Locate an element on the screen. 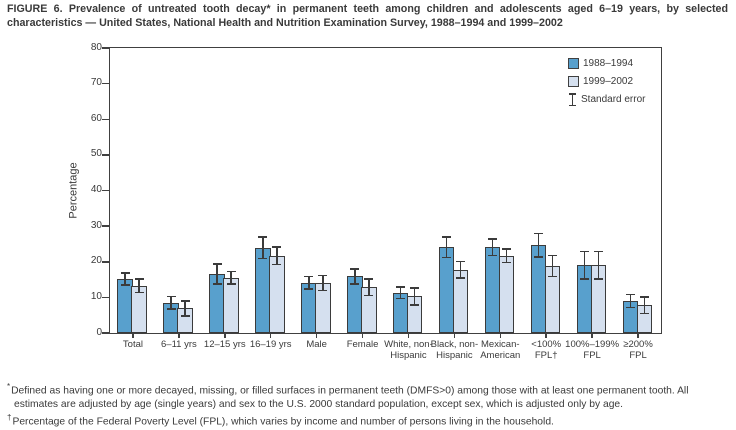 The height and width of the screenshot is (430, 736). y-axis-tick-label: 30 is located at coordinates (96, 225).